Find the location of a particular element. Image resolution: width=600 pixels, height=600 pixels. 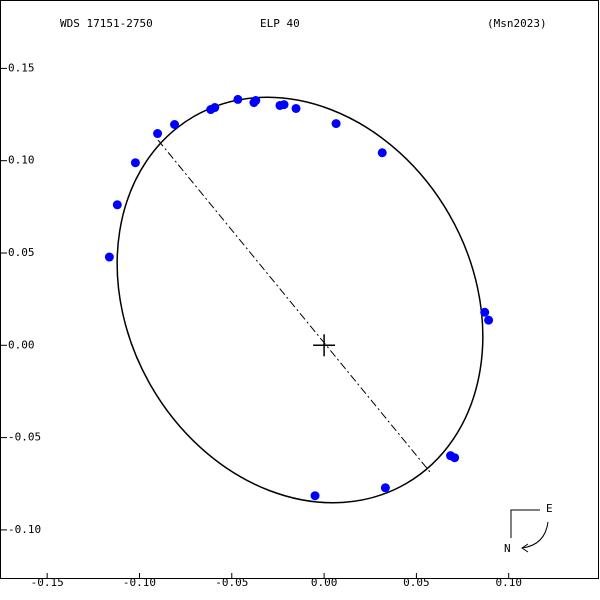

compass: E N is located at coordinates (528, 528).